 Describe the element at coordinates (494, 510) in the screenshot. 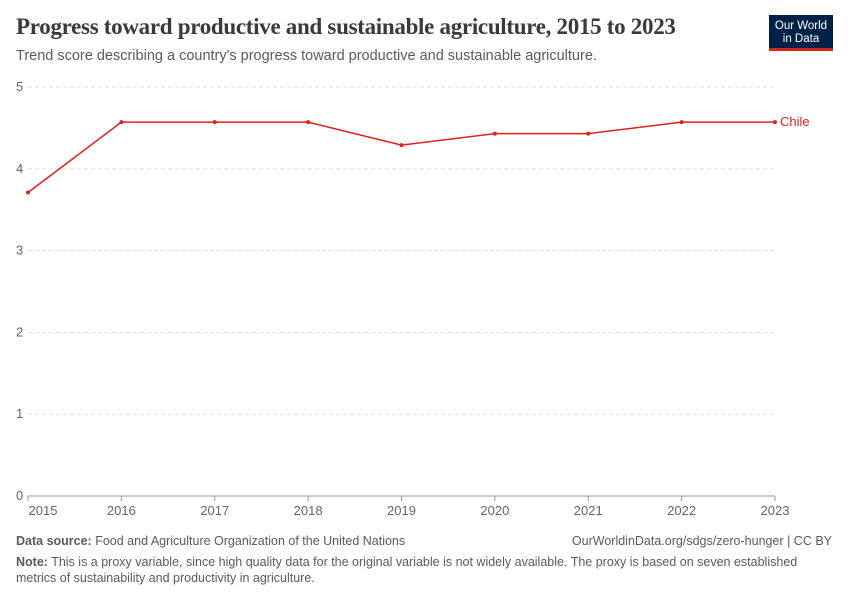

I see `x-tick-label: 2020` at that location.